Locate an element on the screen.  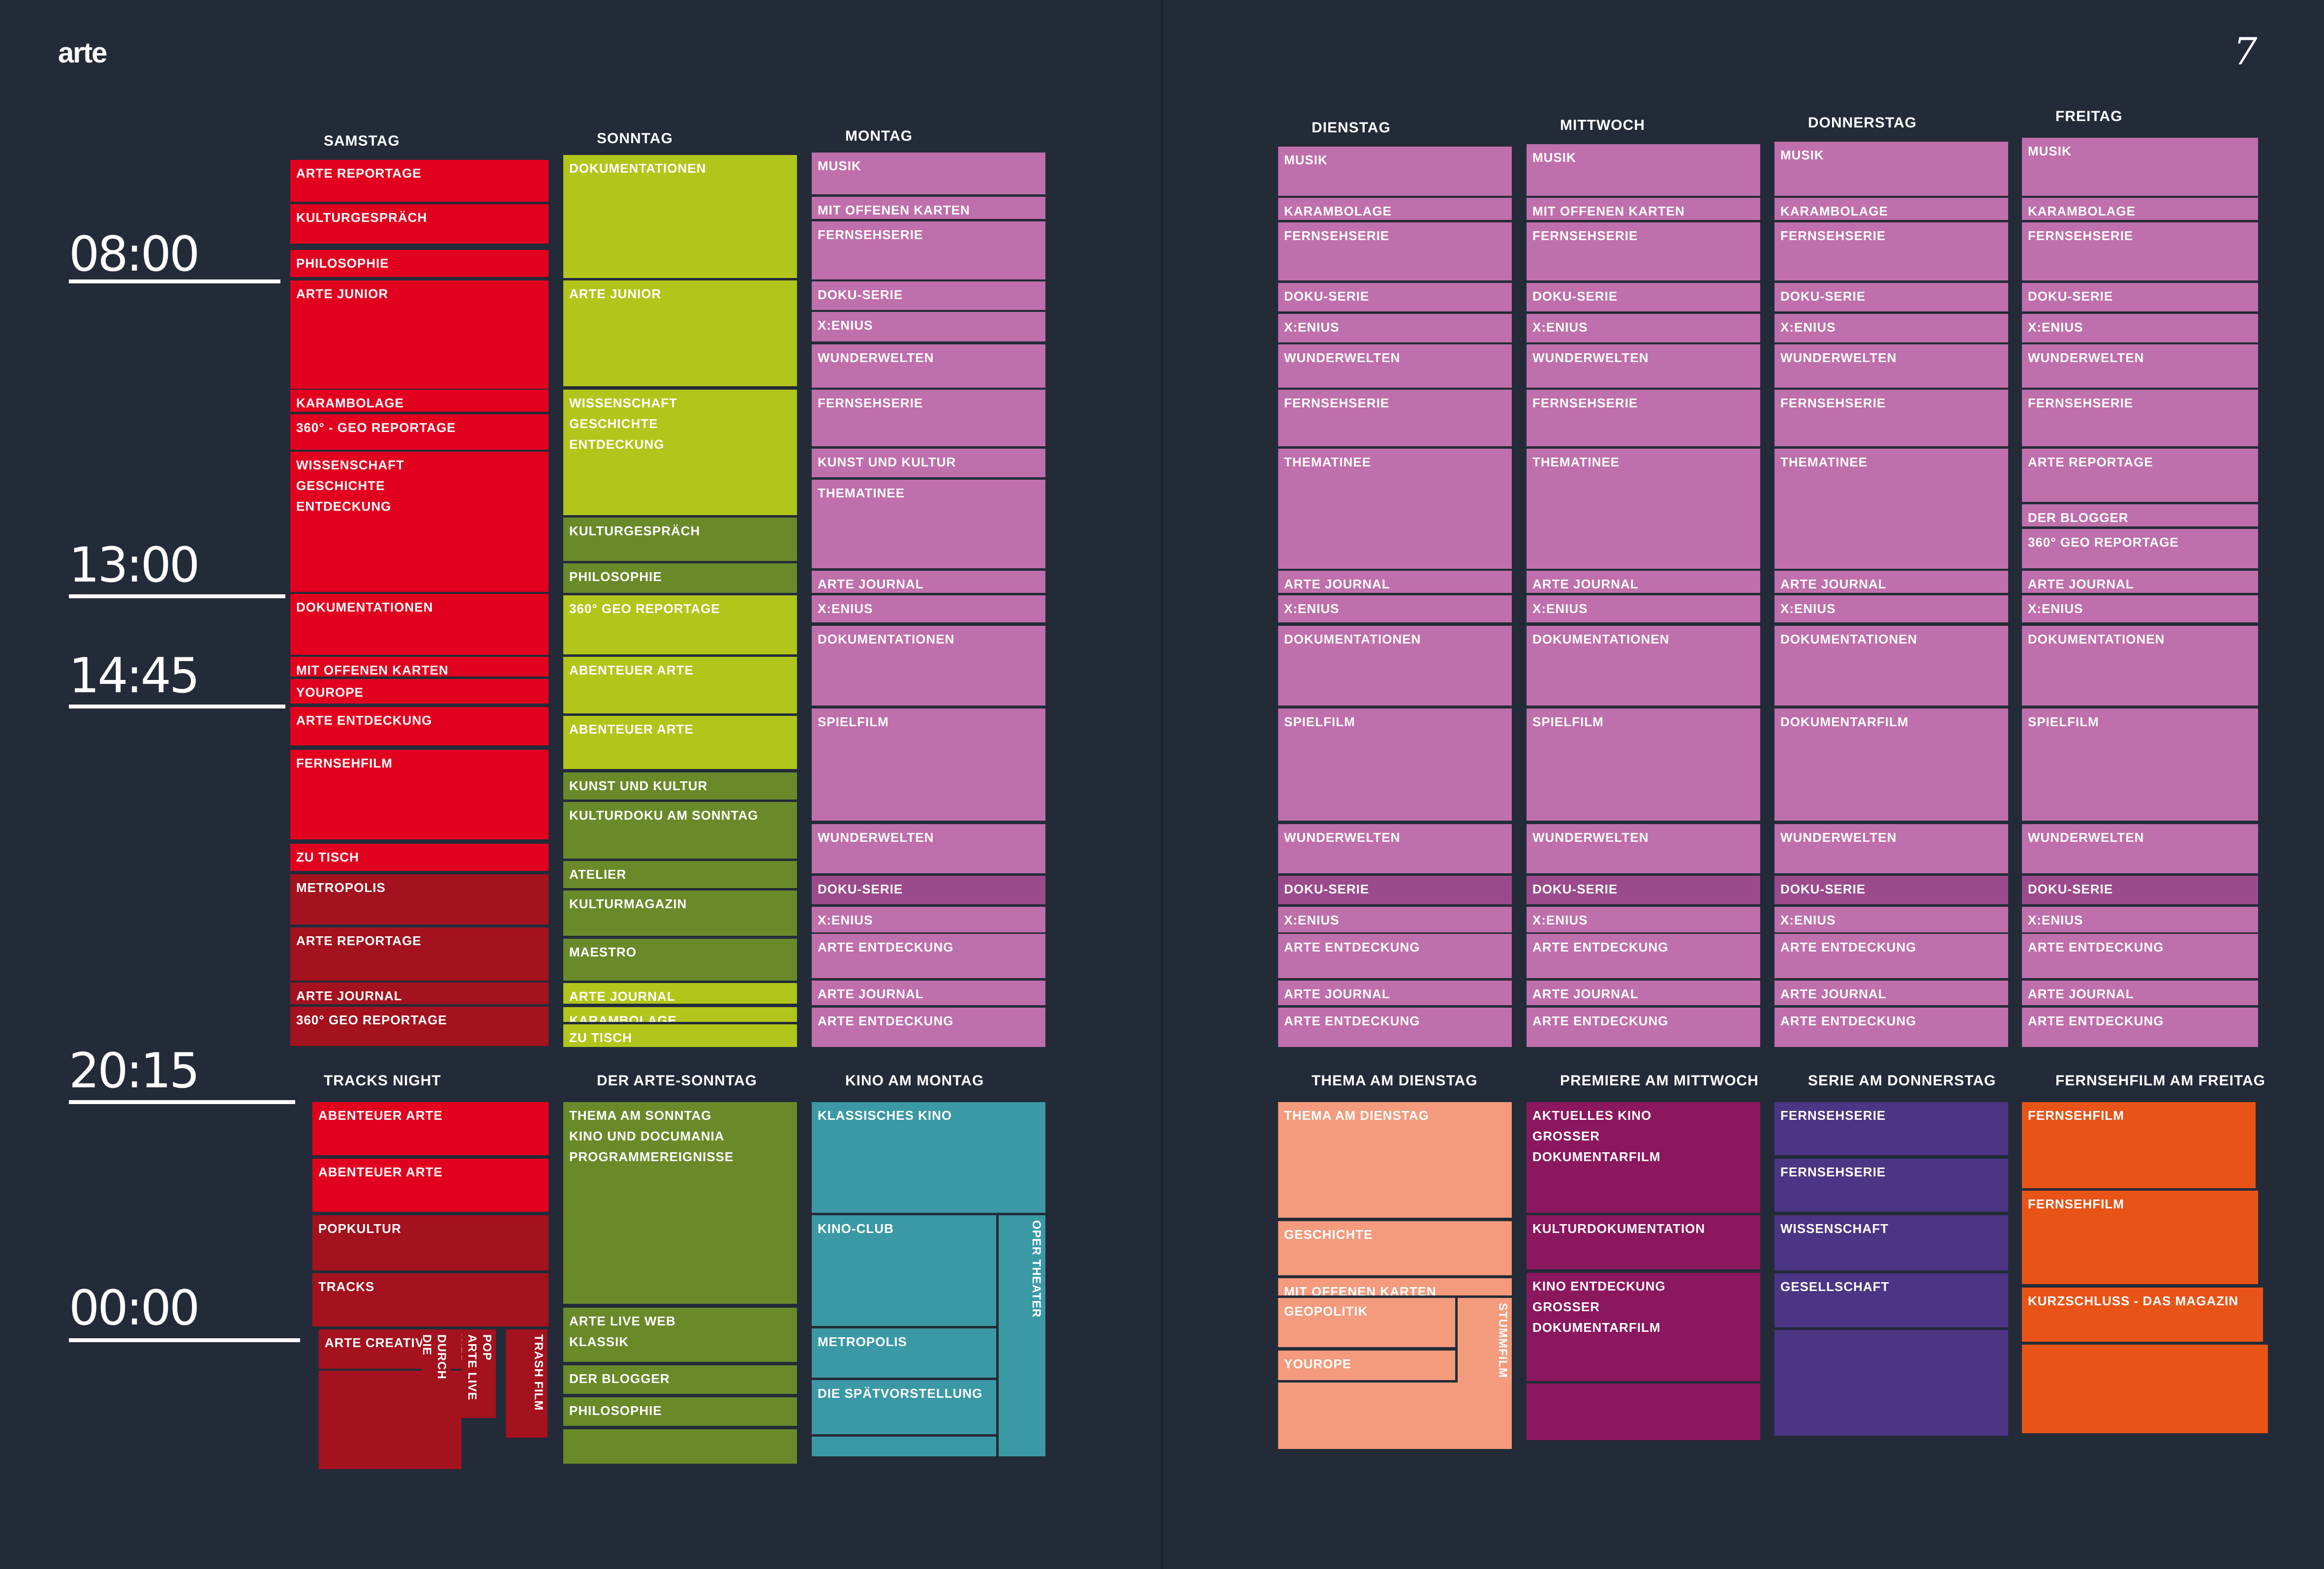
night-programme-block: THEMA AM DIENSTAG is located at coordinates (1395, 1160).